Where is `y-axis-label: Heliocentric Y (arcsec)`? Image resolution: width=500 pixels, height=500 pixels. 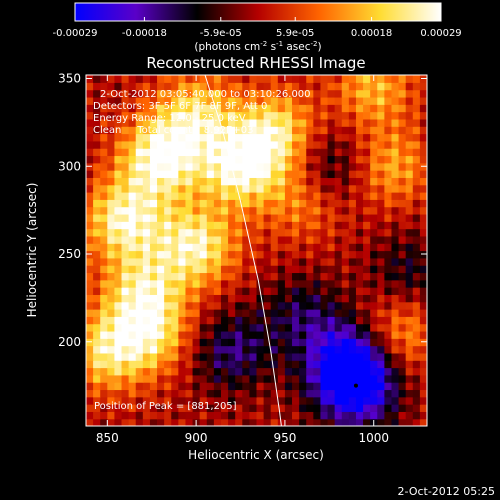
y-axis-label: Heliocentric Y (arcsec) is located at coordinates (32, 250).